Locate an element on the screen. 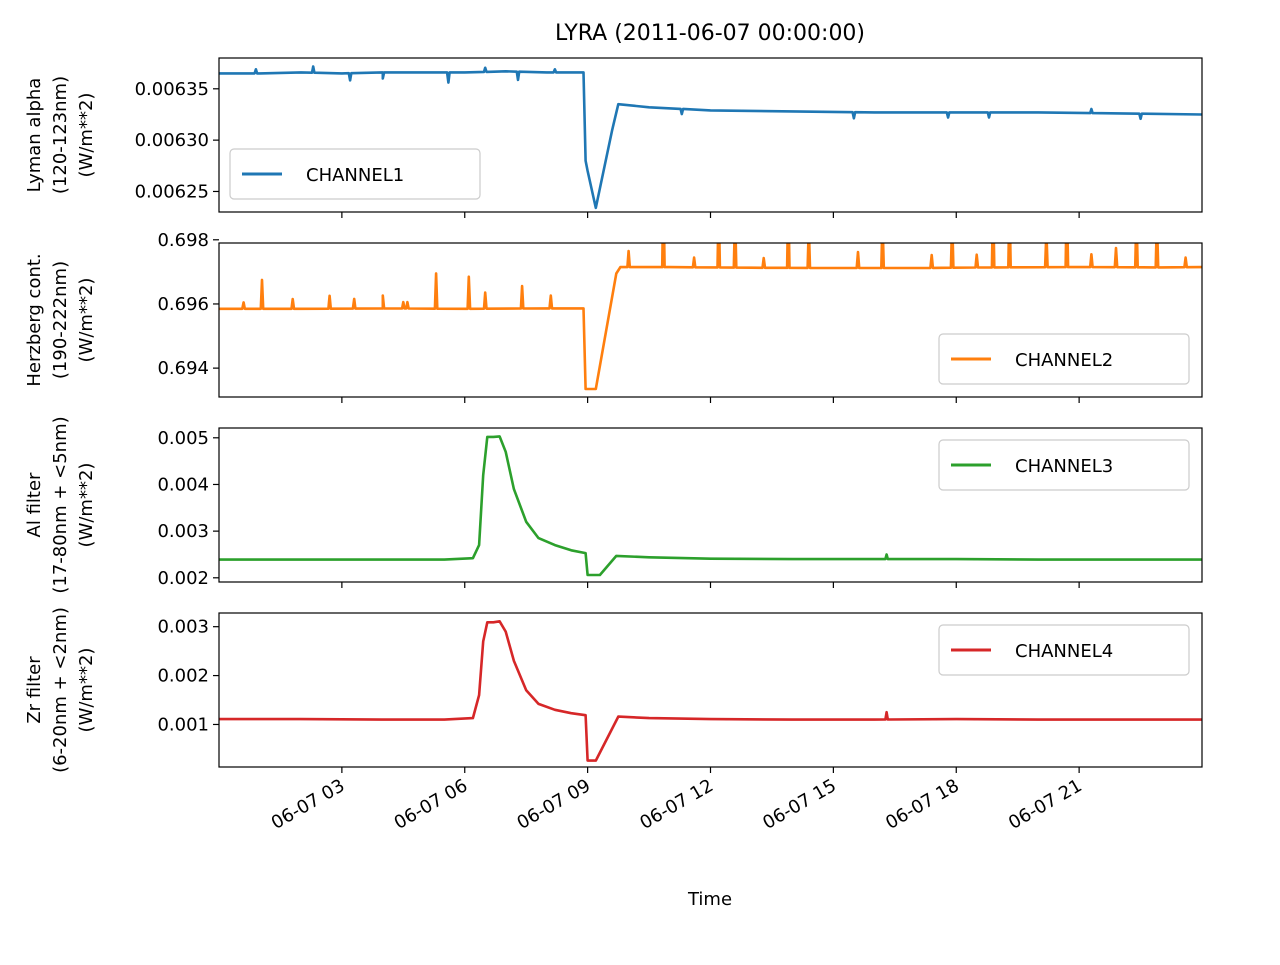 This screenshot has height=965, width=1280. panel-1-legend-box is located at coordinates (355, 174).